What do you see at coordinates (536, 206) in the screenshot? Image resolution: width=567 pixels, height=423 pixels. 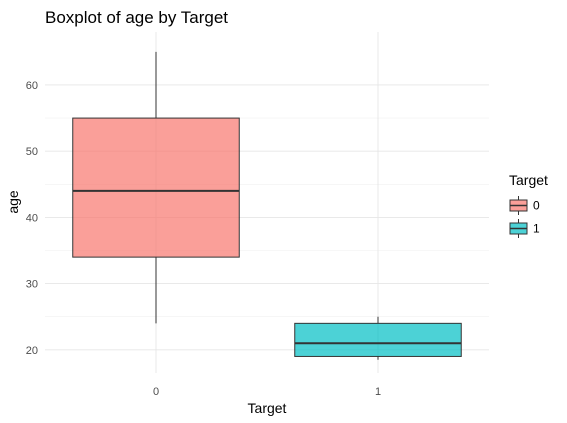 I see `legend-label: 0` at bounding box center [536, 206].